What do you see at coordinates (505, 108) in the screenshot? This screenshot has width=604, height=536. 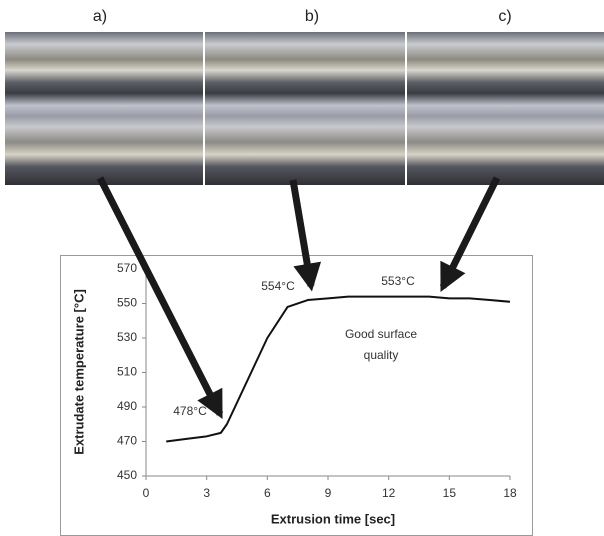 I see `photo-c` at bounding box center [505, 108].